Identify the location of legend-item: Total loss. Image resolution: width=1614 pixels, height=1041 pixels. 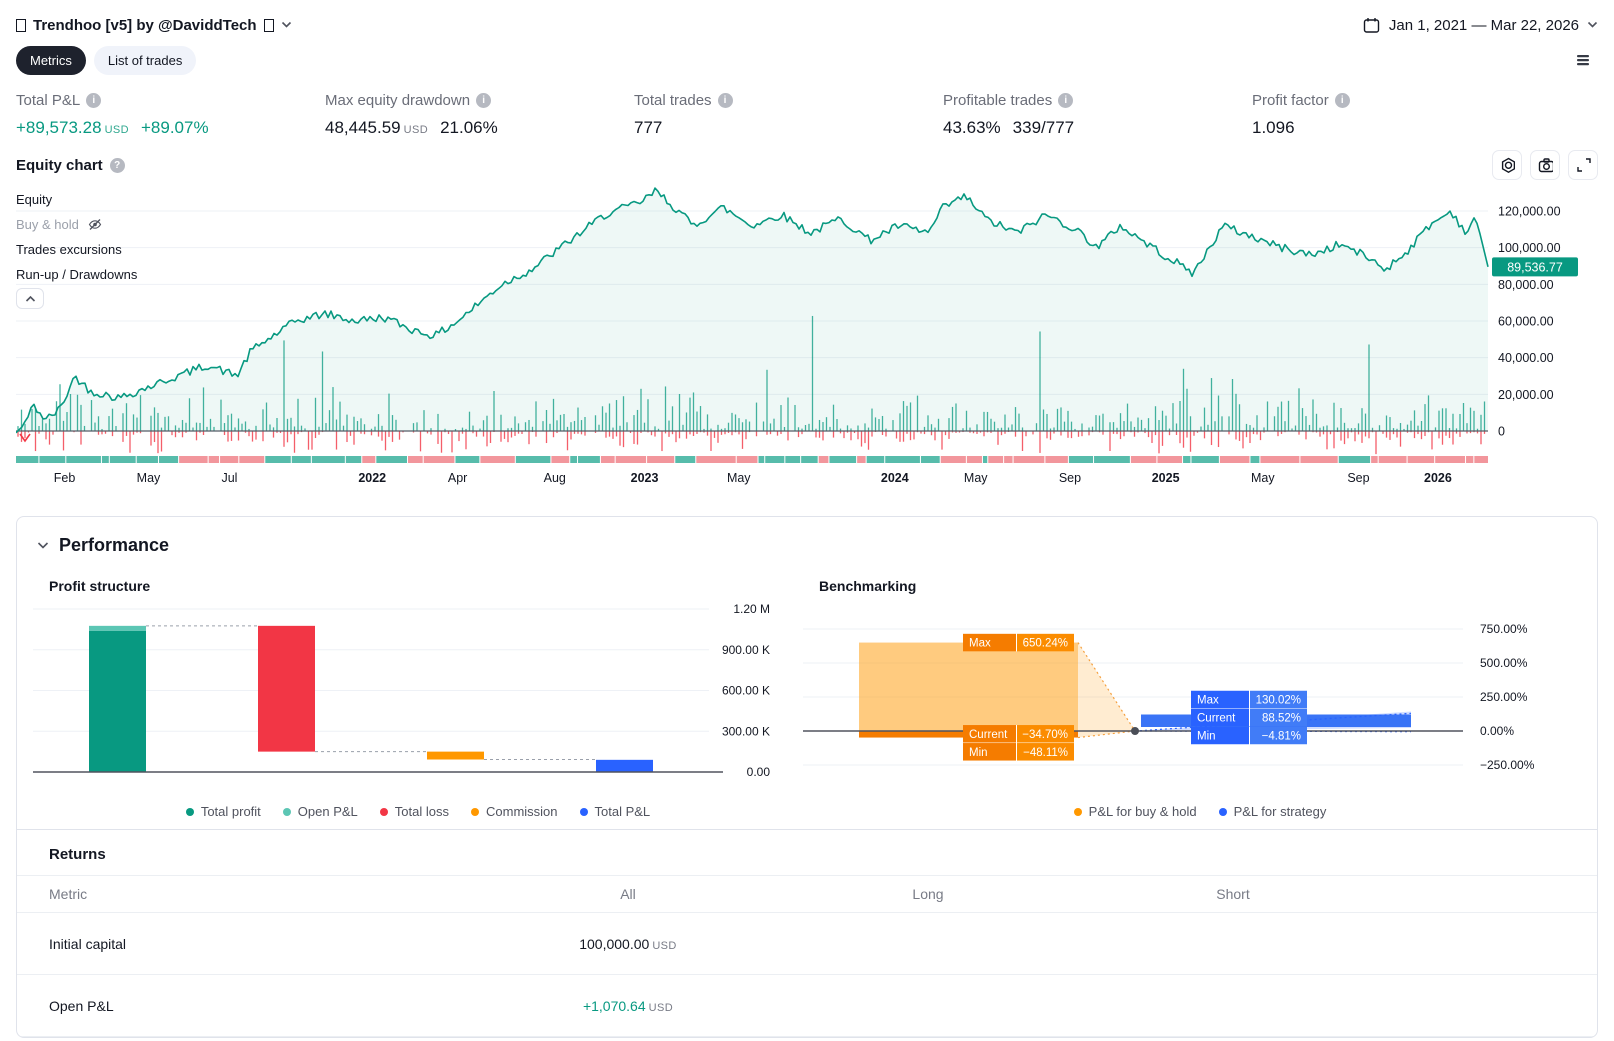
(414, 811).